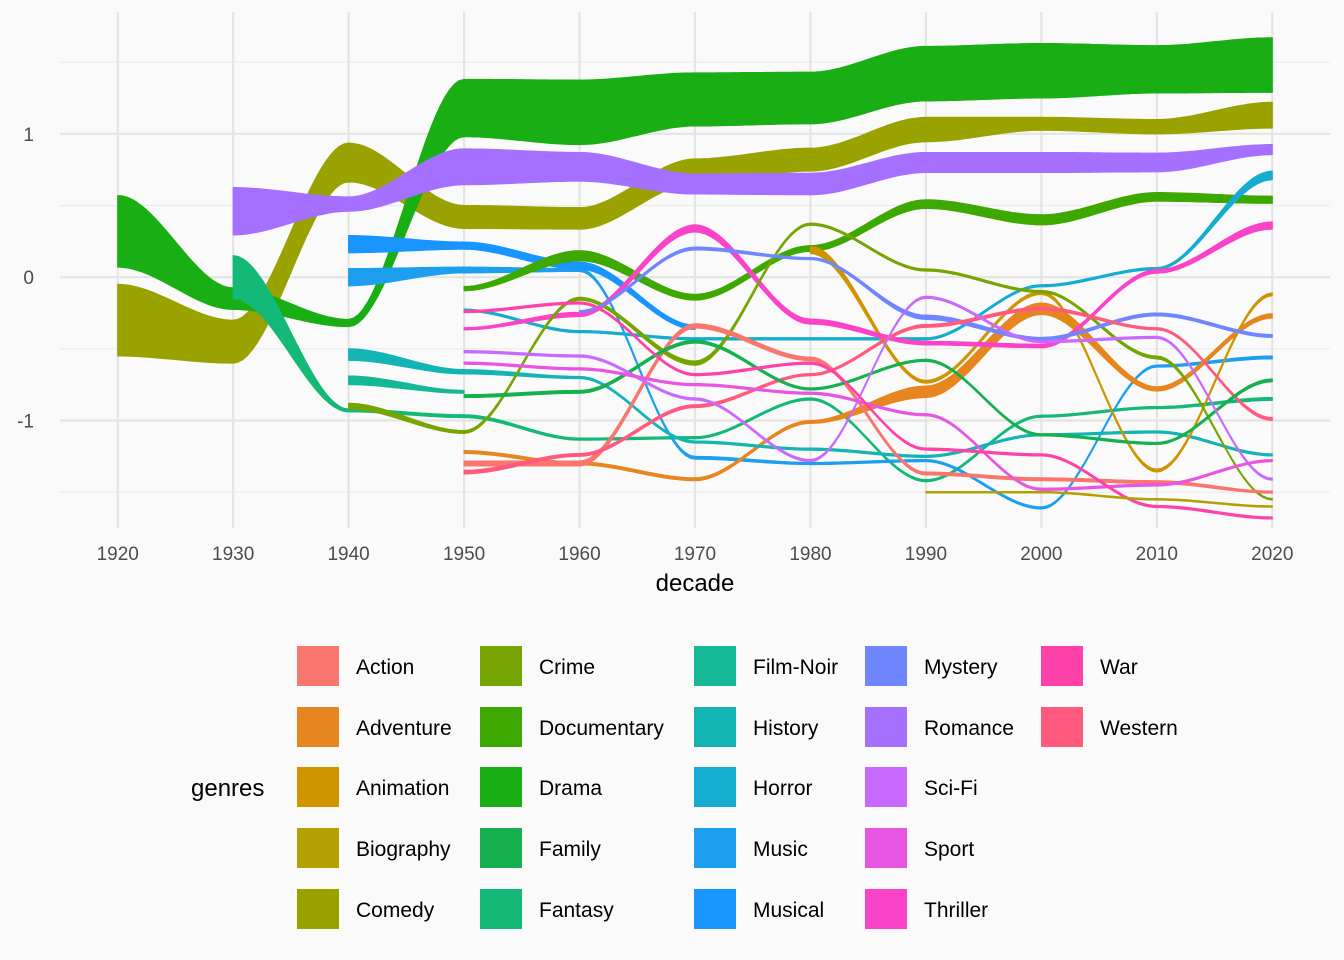  Describe the element at coordinates (786, 728) in the screenshot. I see `legend-label: History` at that location.